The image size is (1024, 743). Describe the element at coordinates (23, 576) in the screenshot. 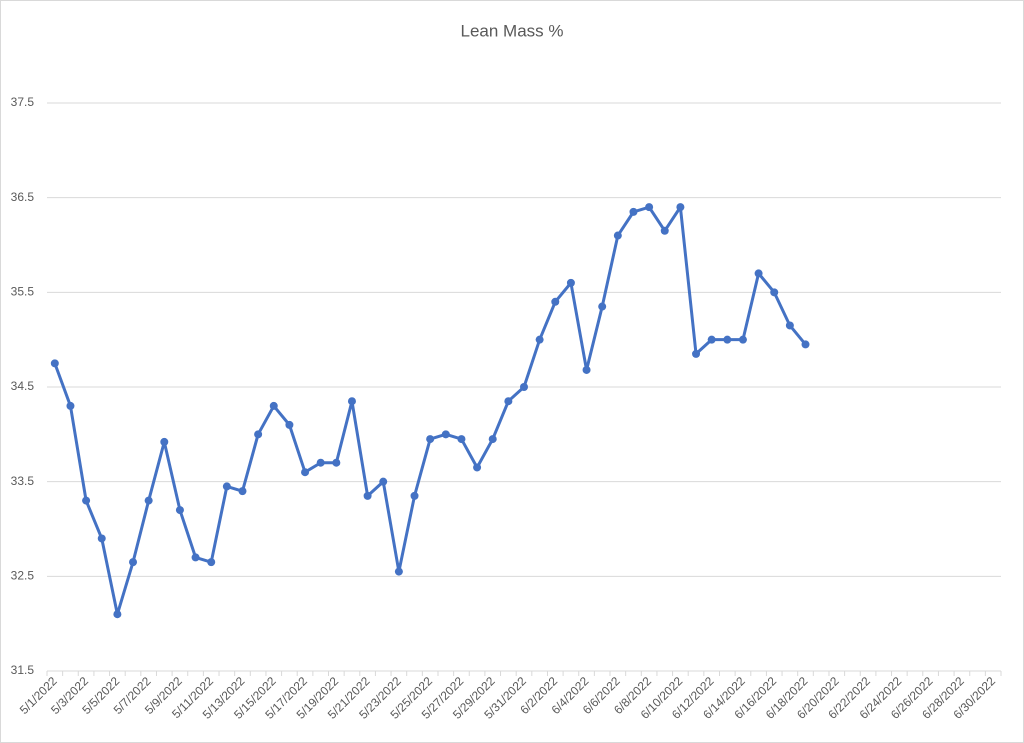

I see `y-tick-label: 32.5` at that location.